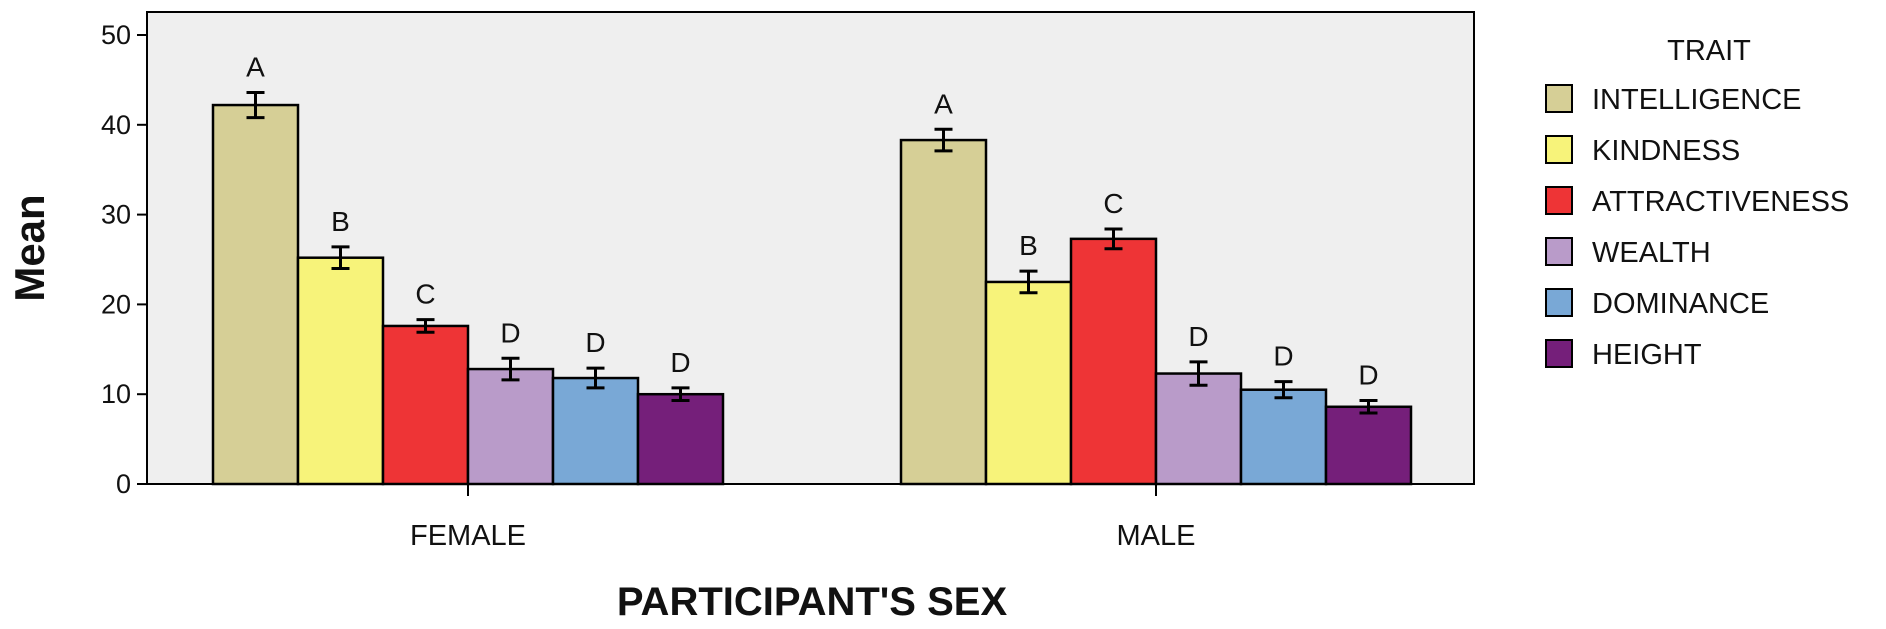 This screenshot has width=1886, height=629. Describe the element at coordinates (116, 215) in the screenshot. I see `y-tick-label: 30` at that location.